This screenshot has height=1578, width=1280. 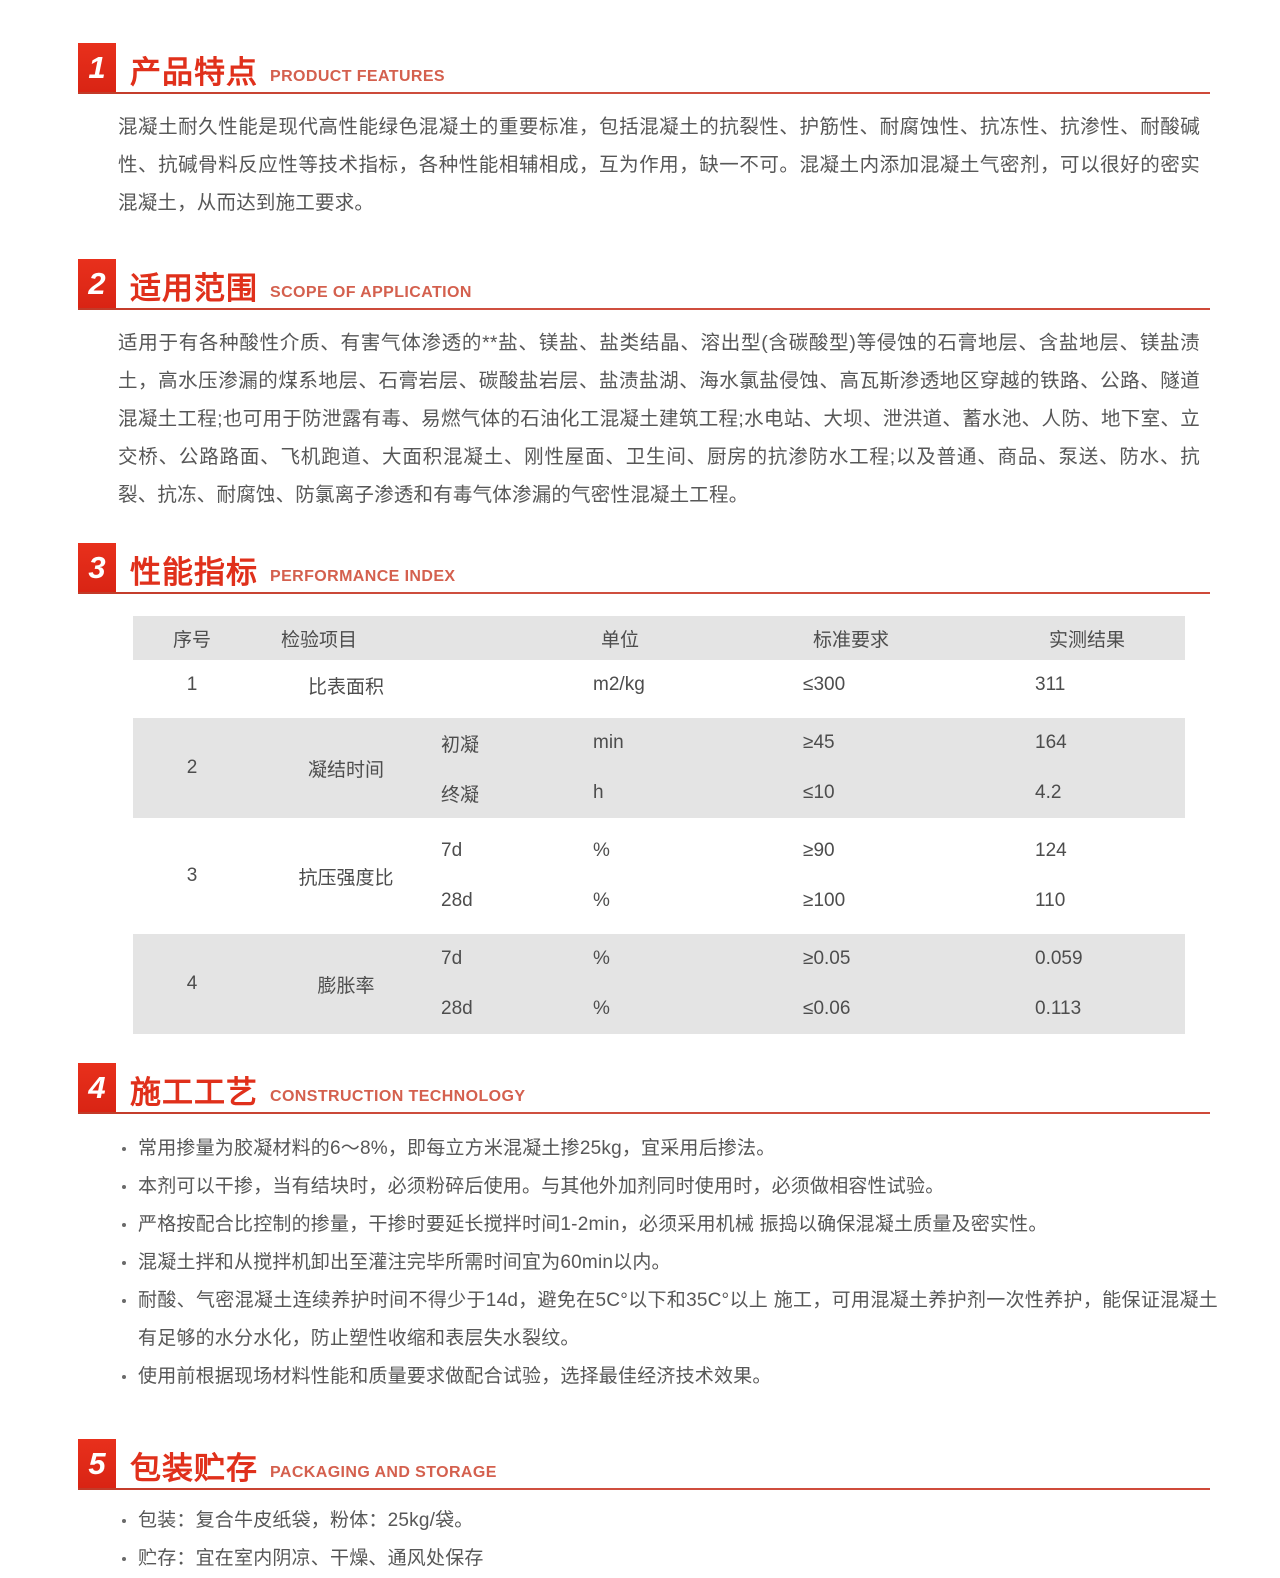 I want to click on section-1-rule, so click(x=644, y=93).